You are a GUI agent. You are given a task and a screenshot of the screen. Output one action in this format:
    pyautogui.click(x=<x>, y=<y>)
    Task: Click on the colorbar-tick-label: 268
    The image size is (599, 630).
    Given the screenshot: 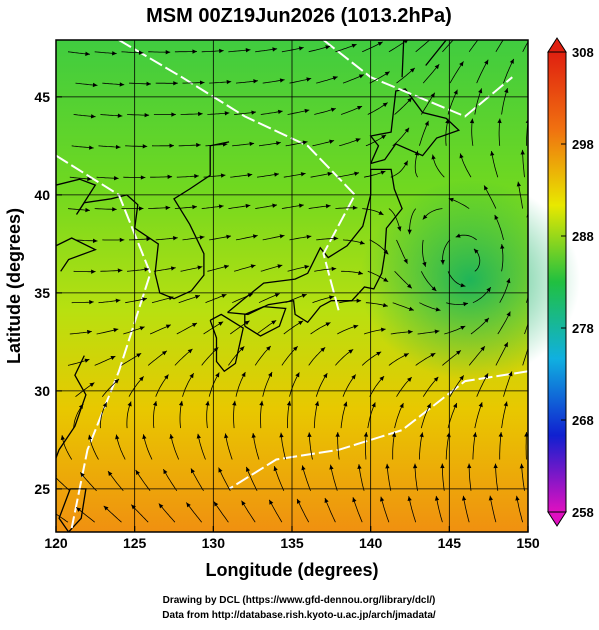 What is the action you would take?
    pyautogui.click(x=583, y=420)
    